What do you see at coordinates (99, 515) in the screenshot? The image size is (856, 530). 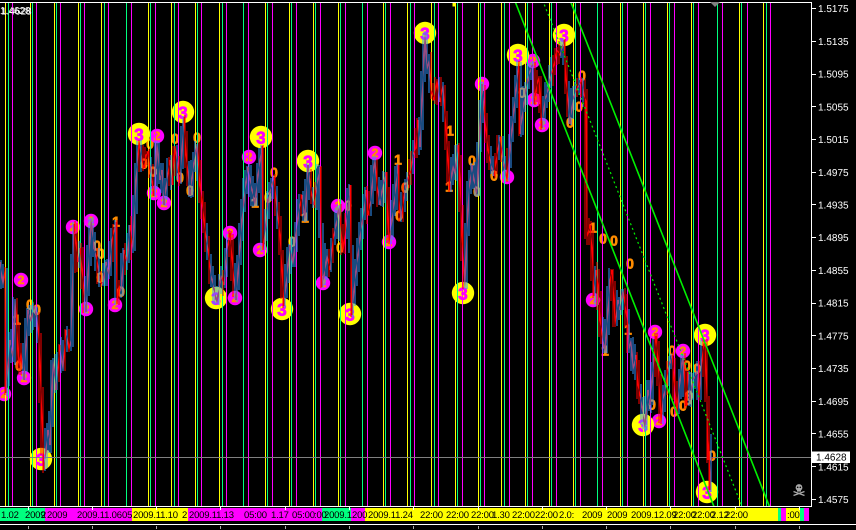 I see `svg-text: 2009.11.06` at bounding box center [99, 515].